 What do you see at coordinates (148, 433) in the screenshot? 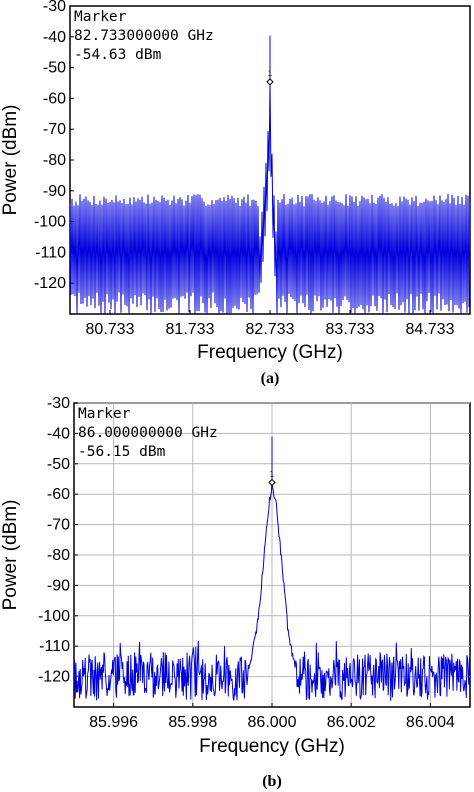
I see `marker-frequency: 86.000000000 GHz` at bounding box center [148, 433].